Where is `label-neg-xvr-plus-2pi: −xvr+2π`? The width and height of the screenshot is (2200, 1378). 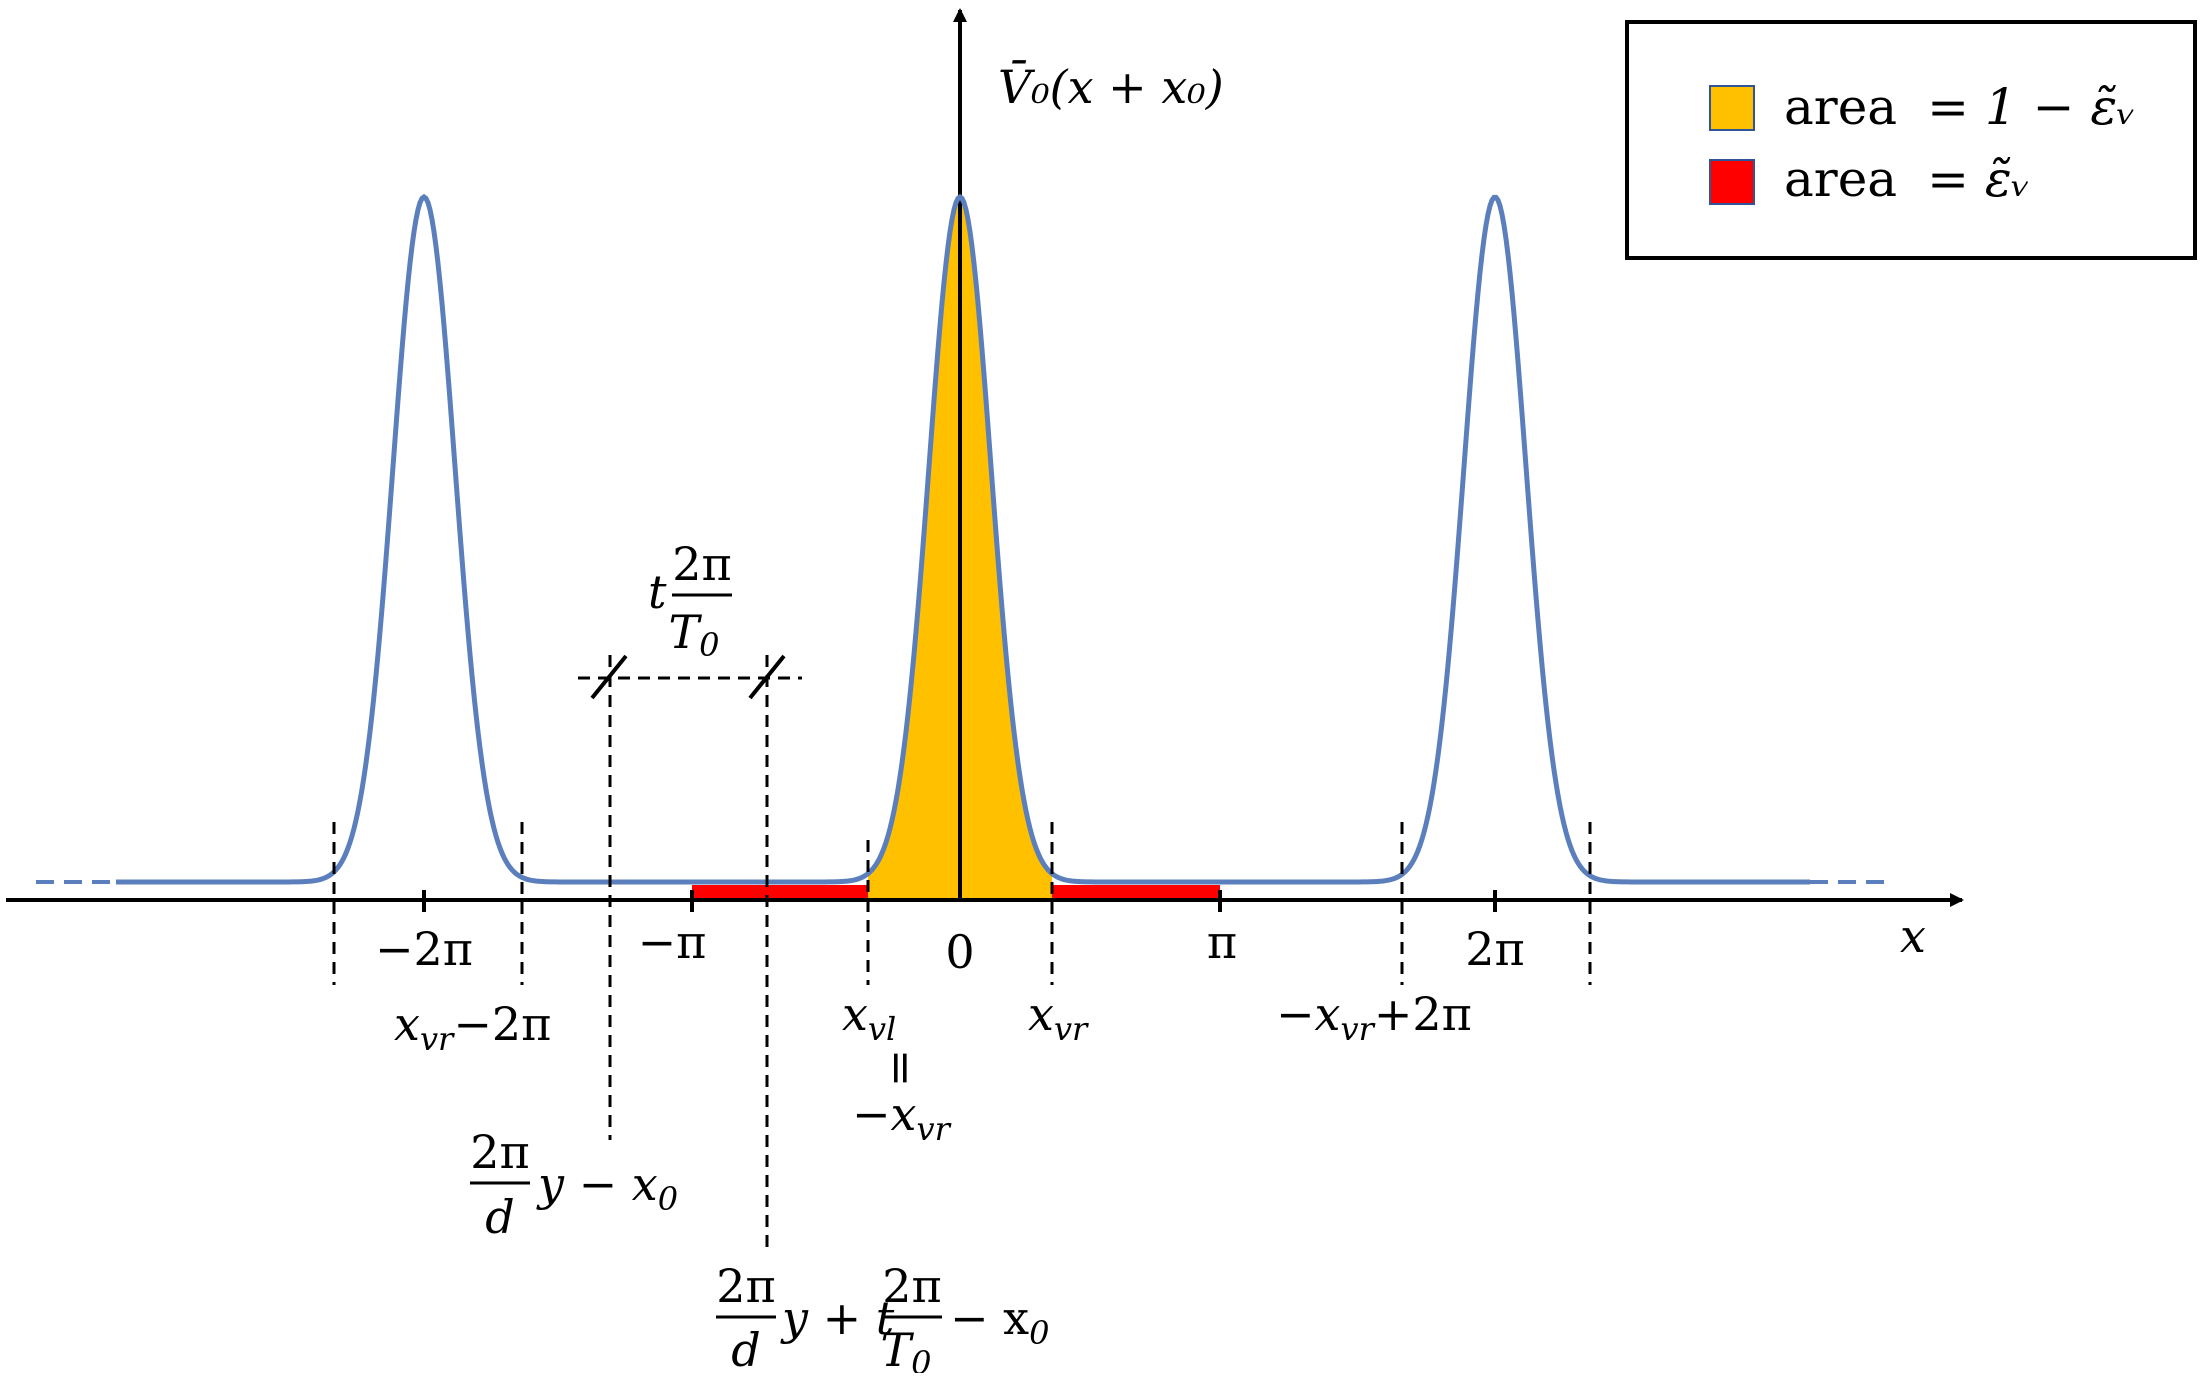
label-neg-xvr-plus-2pi: −xvr+2π is located at coordinates (1374, 1017).